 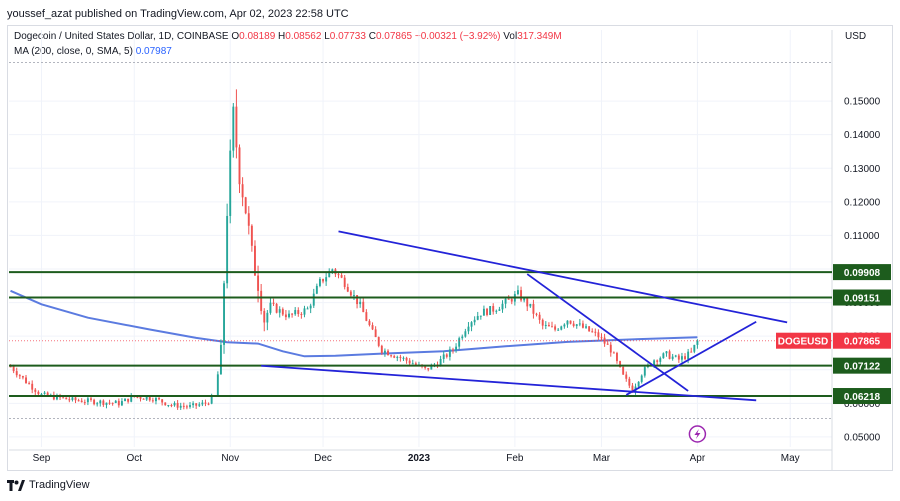 What do you see at coordinates (327, 36) in the screenshot?
I see `low-label: L` at bounding box center [327, 36].